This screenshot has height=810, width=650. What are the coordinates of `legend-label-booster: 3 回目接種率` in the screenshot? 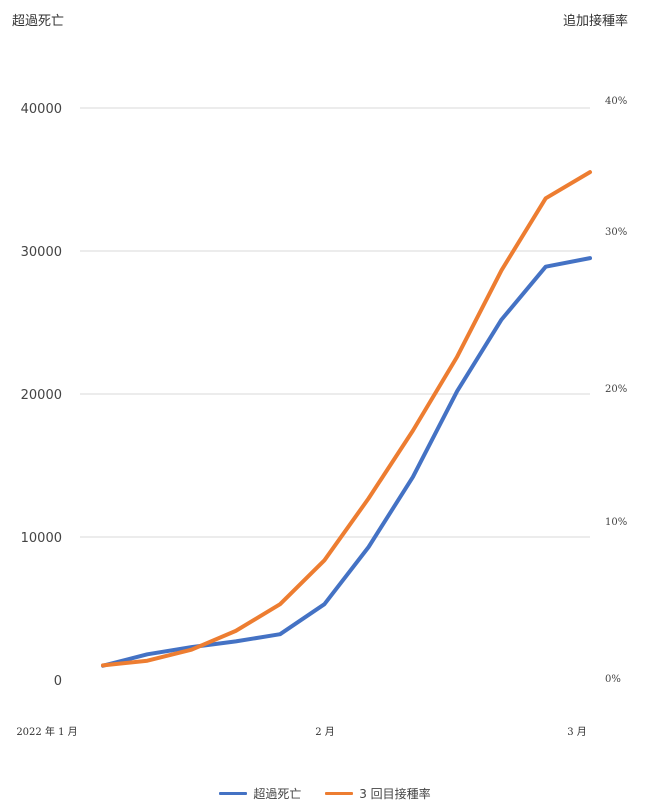 It's located at (395, 794).